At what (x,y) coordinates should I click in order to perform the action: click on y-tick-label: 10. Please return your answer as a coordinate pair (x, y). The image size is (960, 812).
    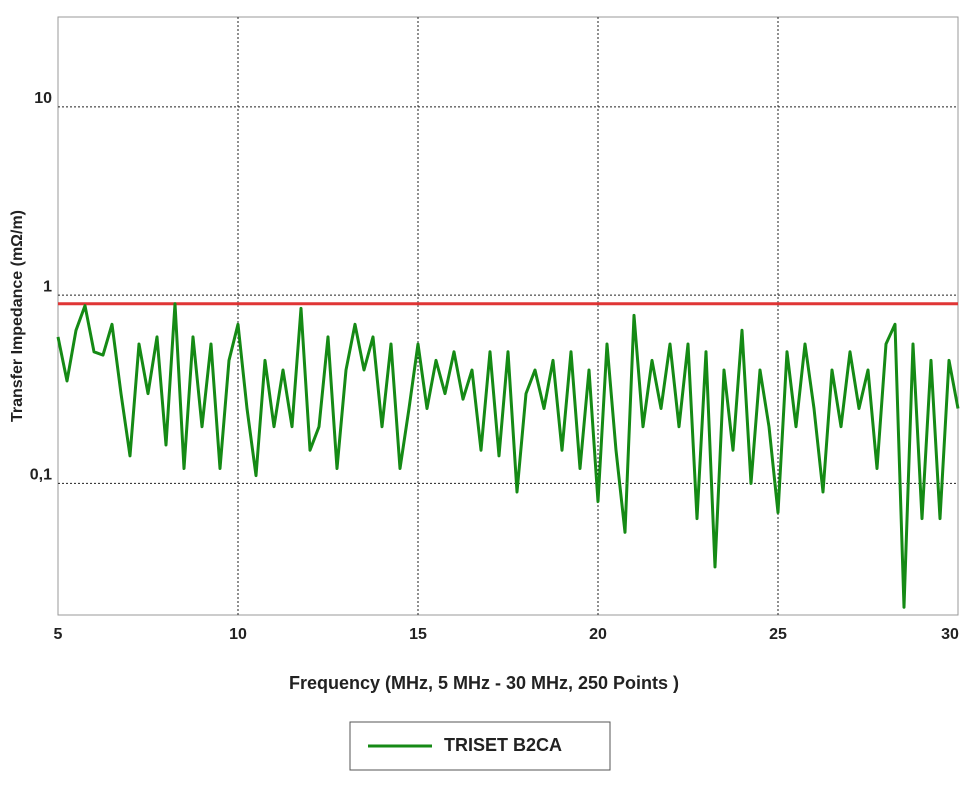
    Looking at the image, I should click on (43, 98).